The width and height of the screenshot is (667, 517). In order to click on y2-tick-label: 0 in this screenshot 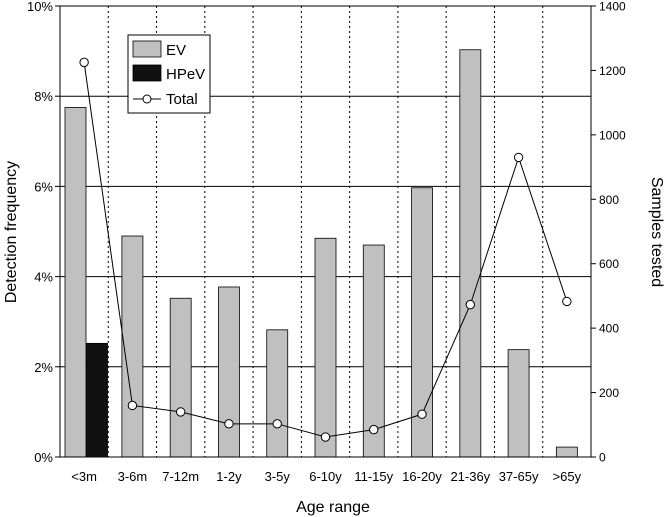, I will do `click(602, 458)`.